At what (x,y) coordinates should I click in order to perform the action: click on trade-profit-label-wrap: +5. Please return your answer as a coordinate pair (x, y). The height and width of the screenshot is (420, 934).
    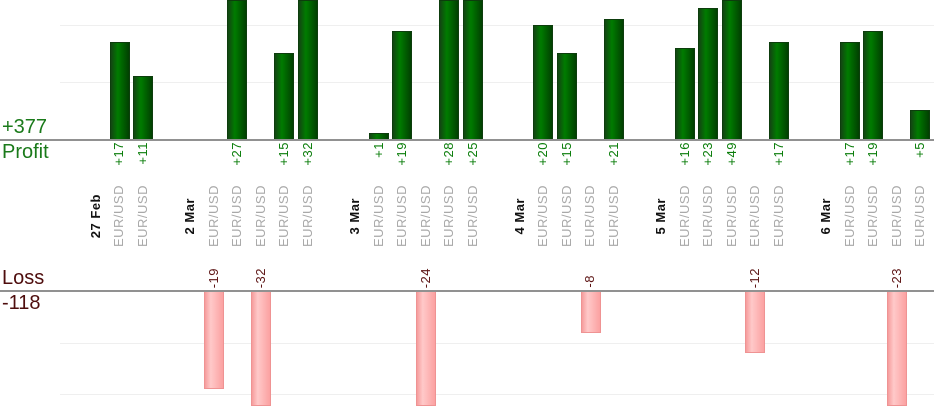
    Looking at the image, I should click on (920, 165).